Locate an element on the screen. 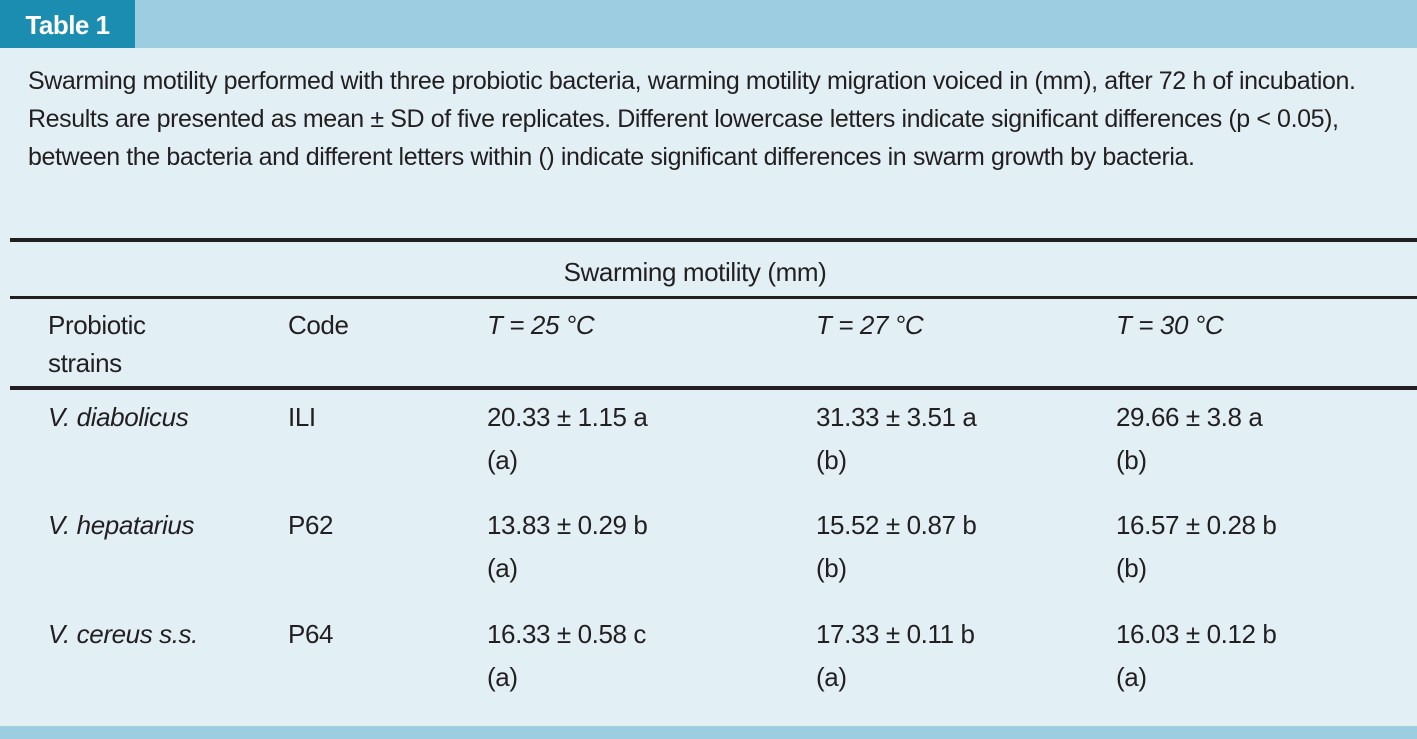 Image resolution: width=1417 pixels, height=739 pixels. strain-cell: V. hepatarius is located at coordinates (121, 525).